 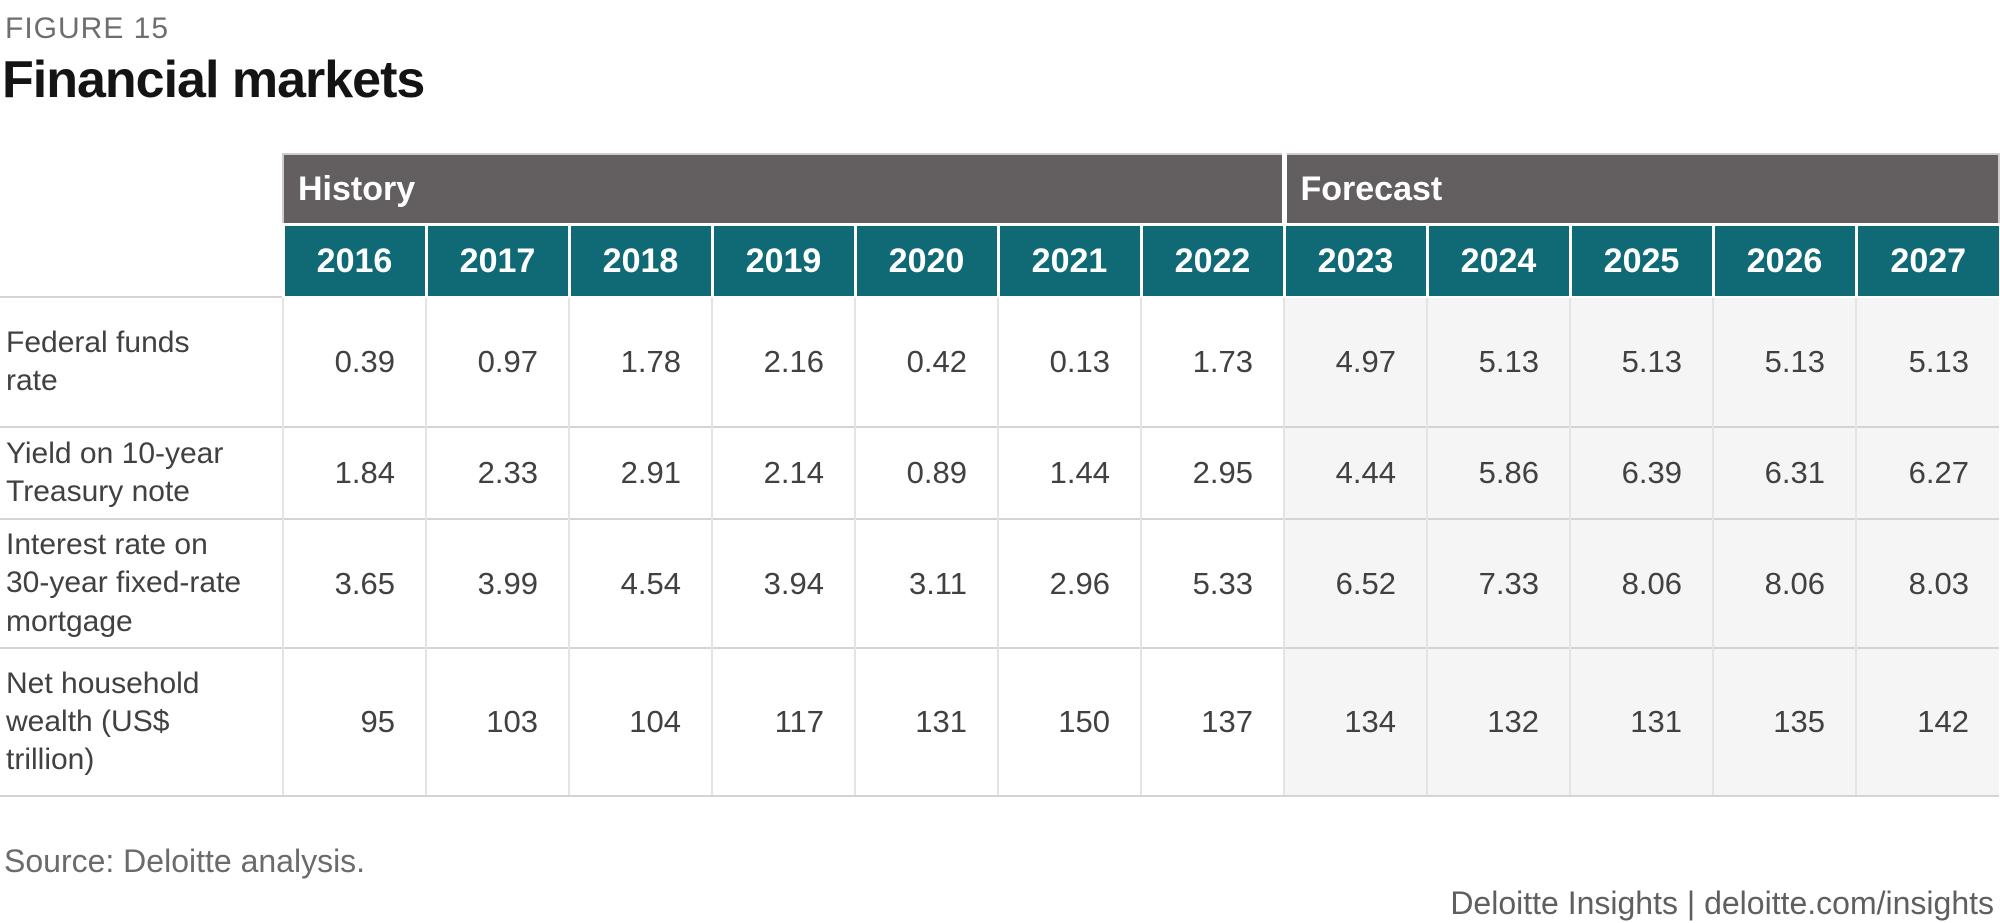 I want to click on year-header-2023: 2023, so click(x=1354, y=260).